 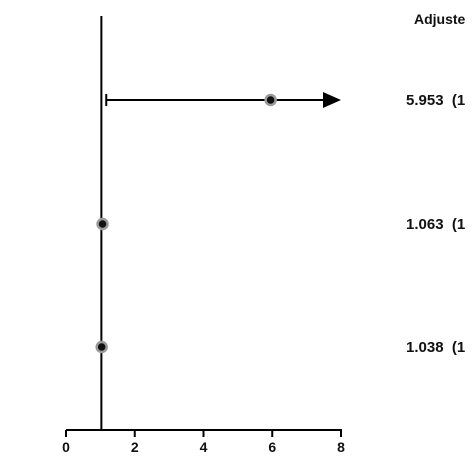 What do you see at coordinates (280, 347) in the screenshot?
I see `estimate-row: 1.038 (1` at bounding box center [280, 347].